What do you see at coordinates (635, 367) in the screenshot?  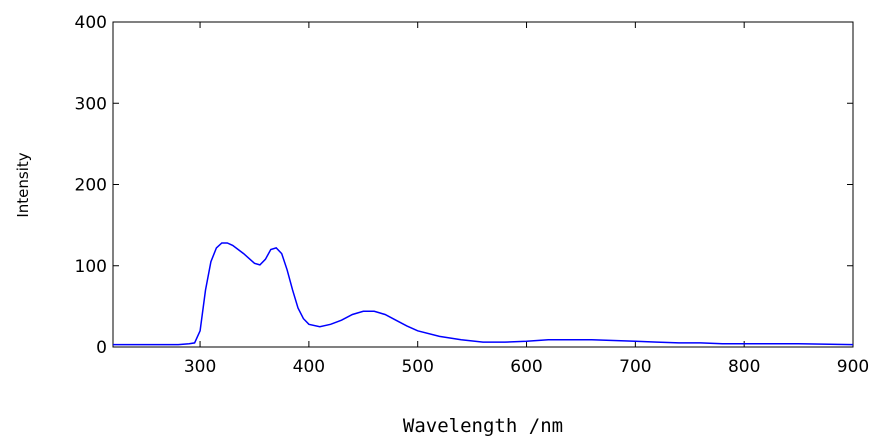 I see `x-tick-label: 700` at bounding box center [635, 367].